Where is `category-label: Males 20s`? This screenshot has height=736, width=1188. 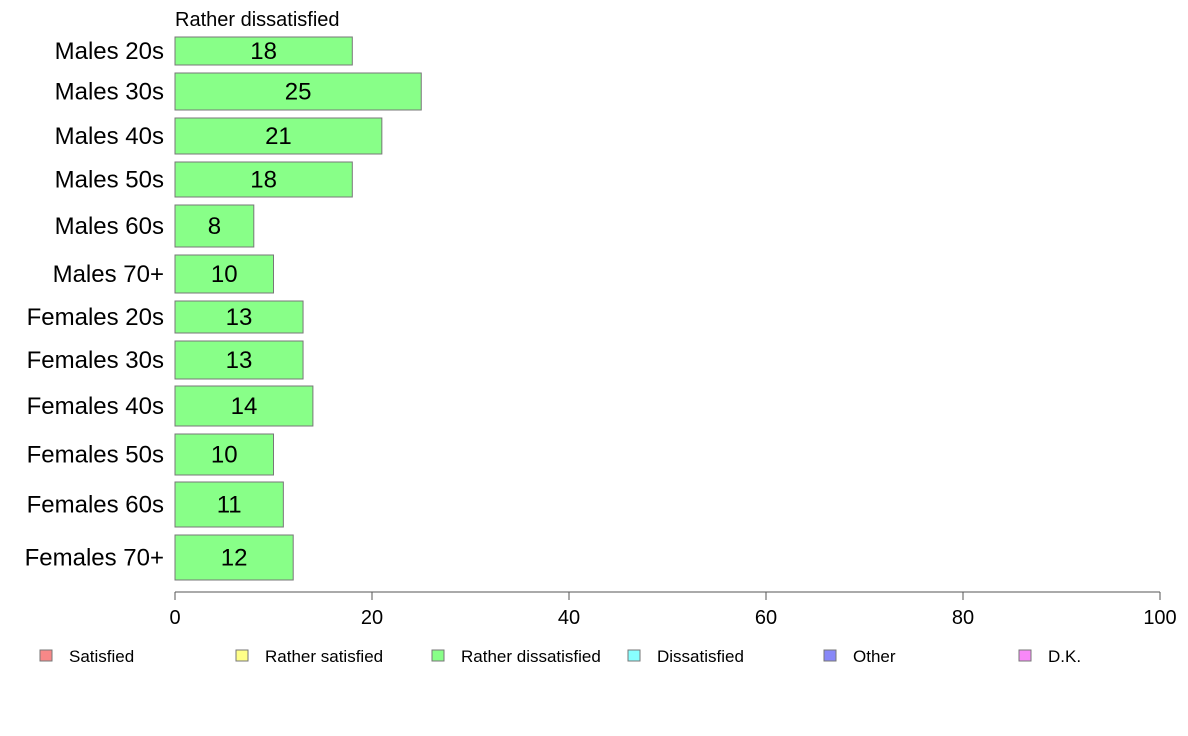
category-label: Males 20s is located at coordinates (109, 51).